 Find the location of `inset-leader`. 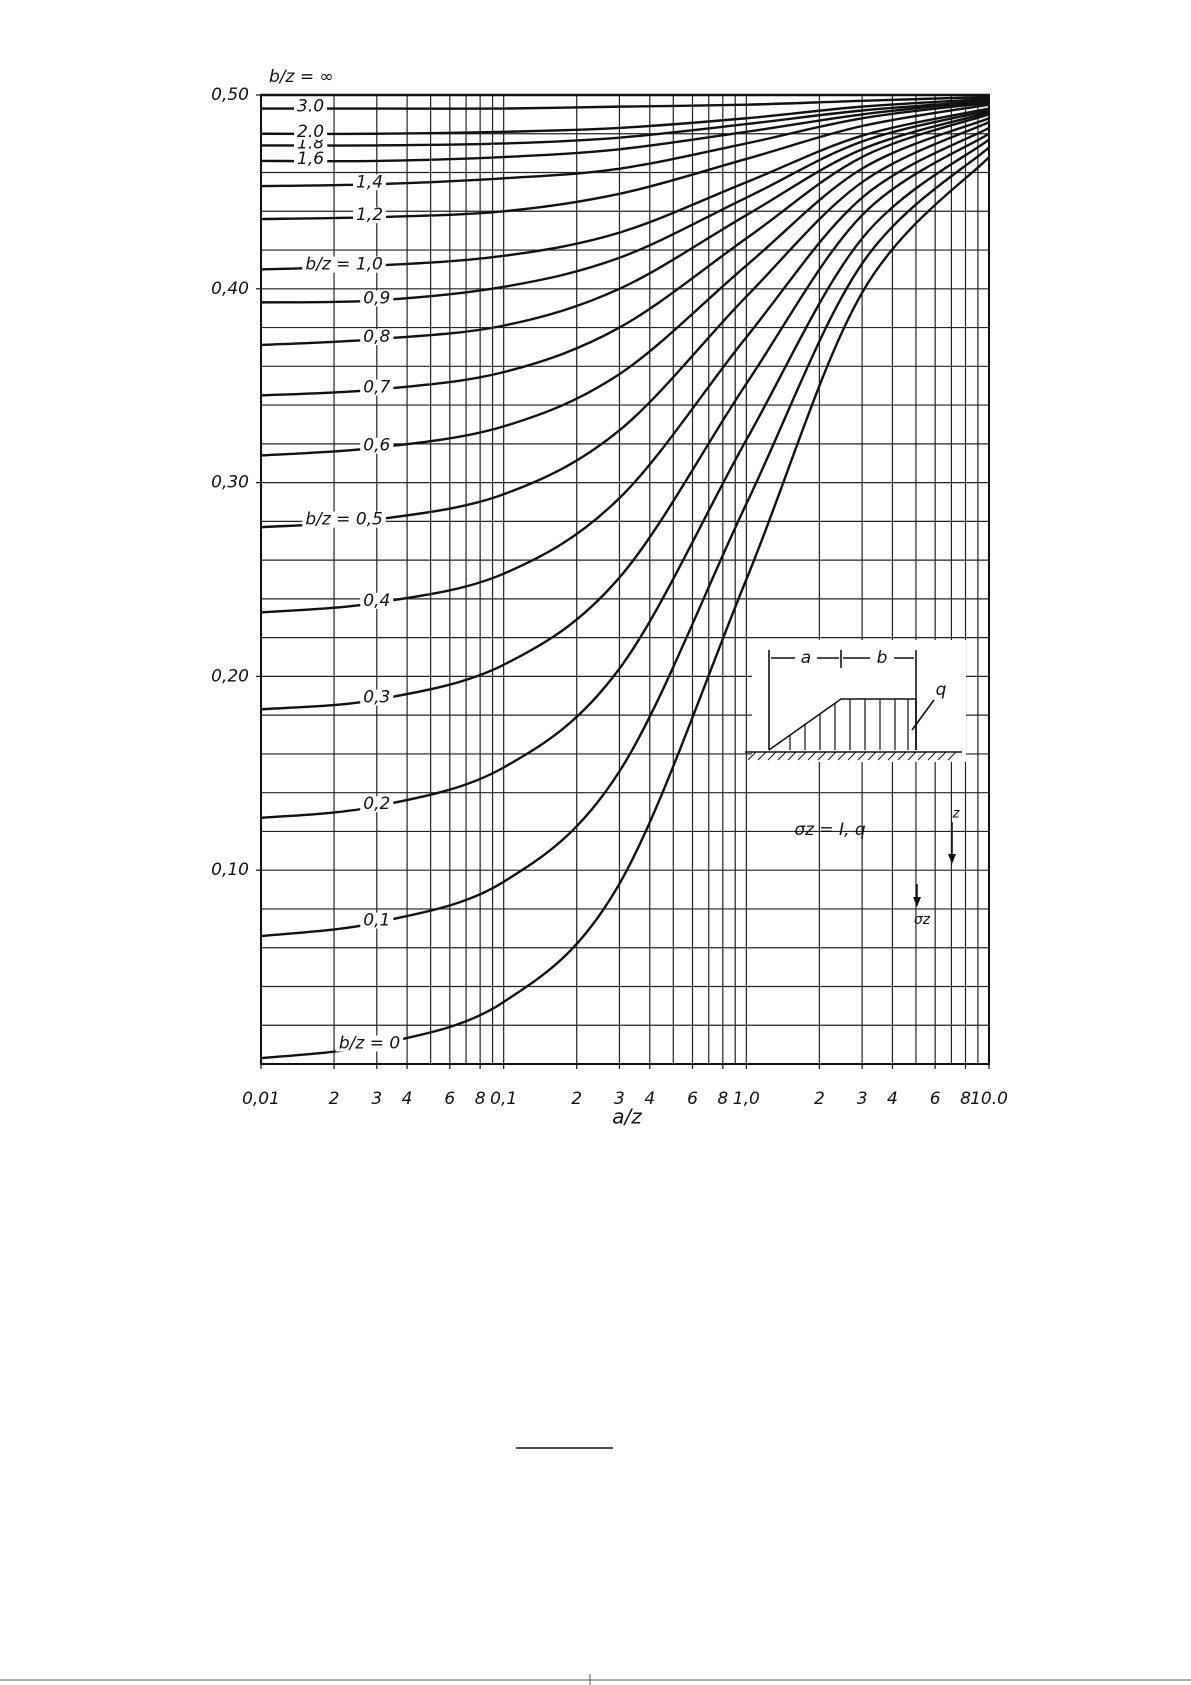

inset-leader is located at coordinates (923, 715).